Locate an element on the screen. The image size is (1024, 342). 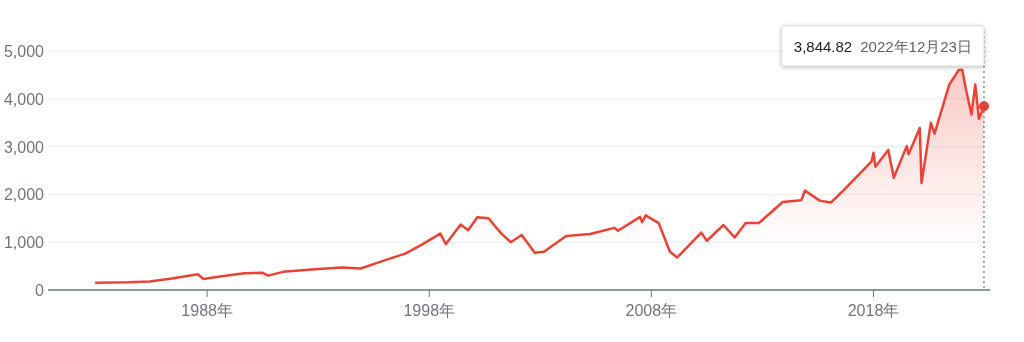
x-tick-label: 2008年 is located at coordinates (651, 310).